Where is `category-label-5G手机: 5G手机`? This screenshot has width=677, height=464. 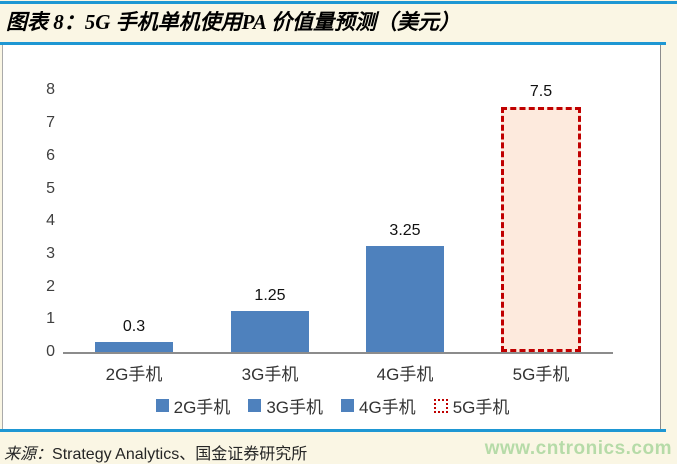
category-label-5G手机: 5G手机 is located at coordinates (541, 374).